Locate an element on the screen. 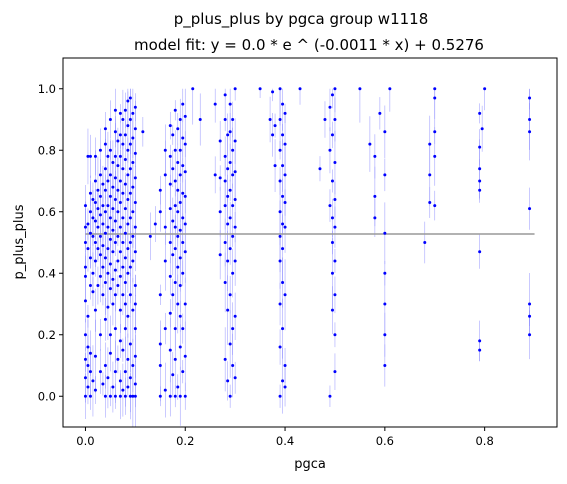 This screenshot has height=484, width=567. x-tick-label: 0.4 is located at coordinates (285, 441).